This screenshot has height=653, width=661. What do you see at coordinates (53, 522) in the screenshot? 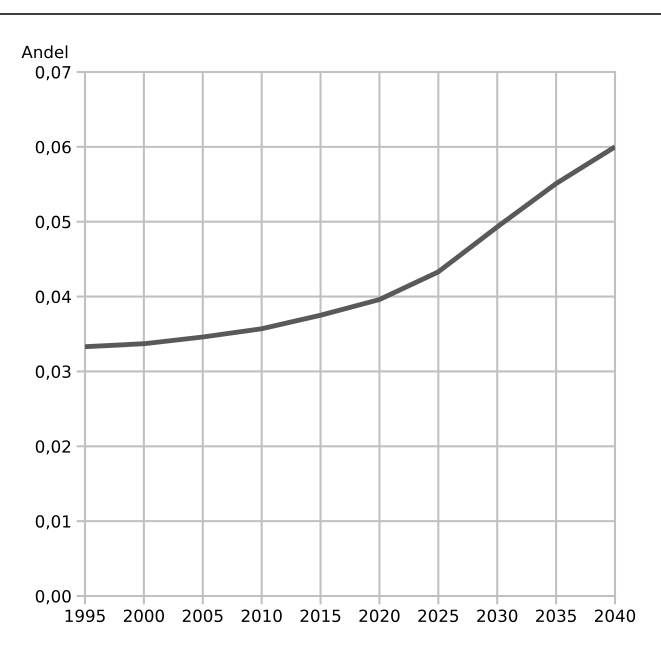
I see `y-tick-label: 0,01` at bounding box center [53, 522].